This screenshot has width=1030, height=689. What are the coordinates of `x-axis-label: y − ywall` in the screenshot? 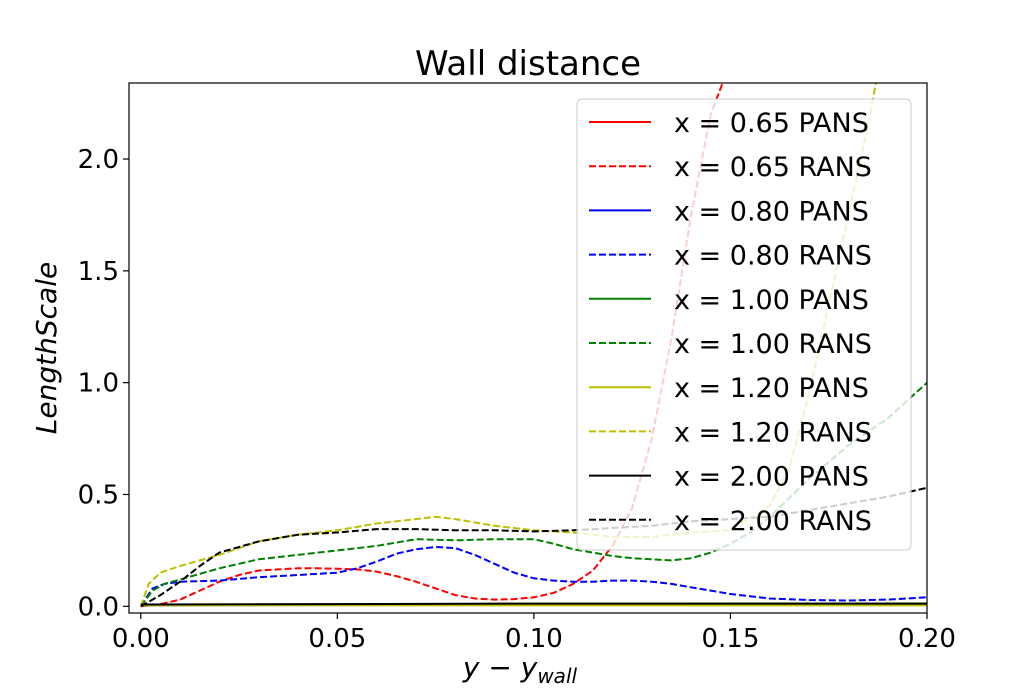 It's located at (520, 669).